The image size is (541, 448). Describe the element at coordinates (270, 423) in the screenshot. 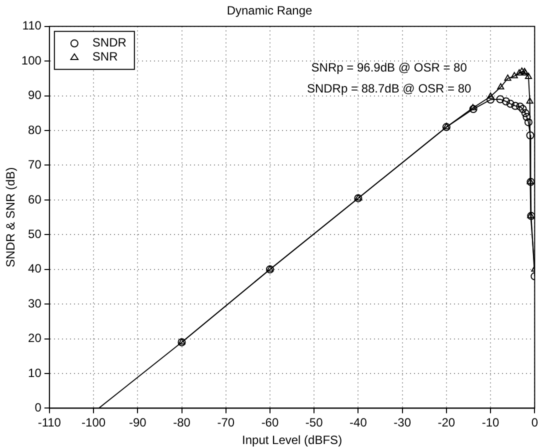

I see `x-tick-label: -60` at that location.